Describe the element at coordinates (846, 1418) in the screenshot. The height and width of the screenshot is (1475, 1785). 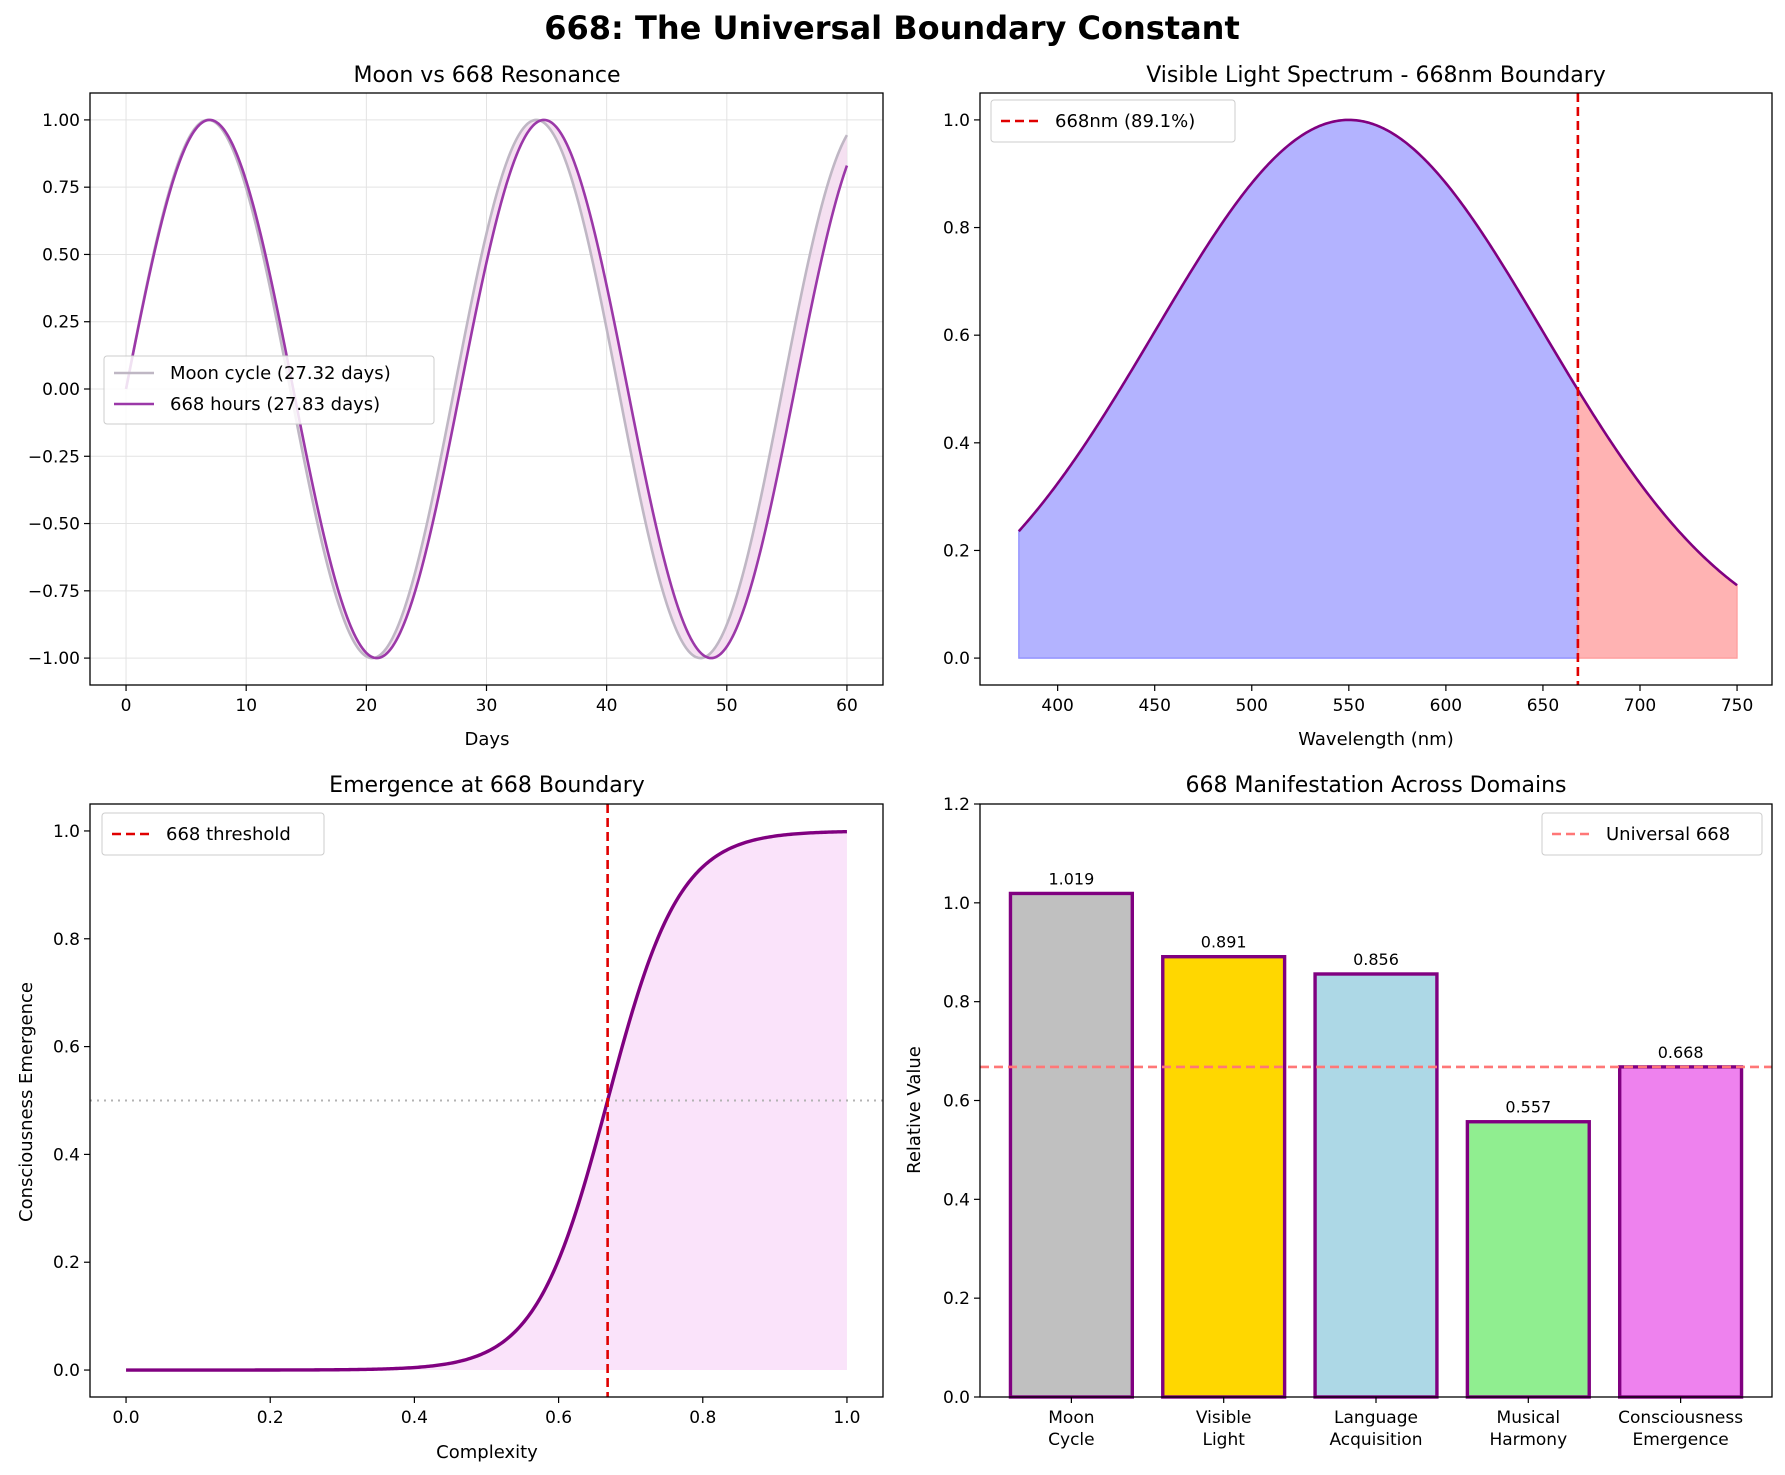
I see `emergence-x-tick-label: 1.0` at that location.